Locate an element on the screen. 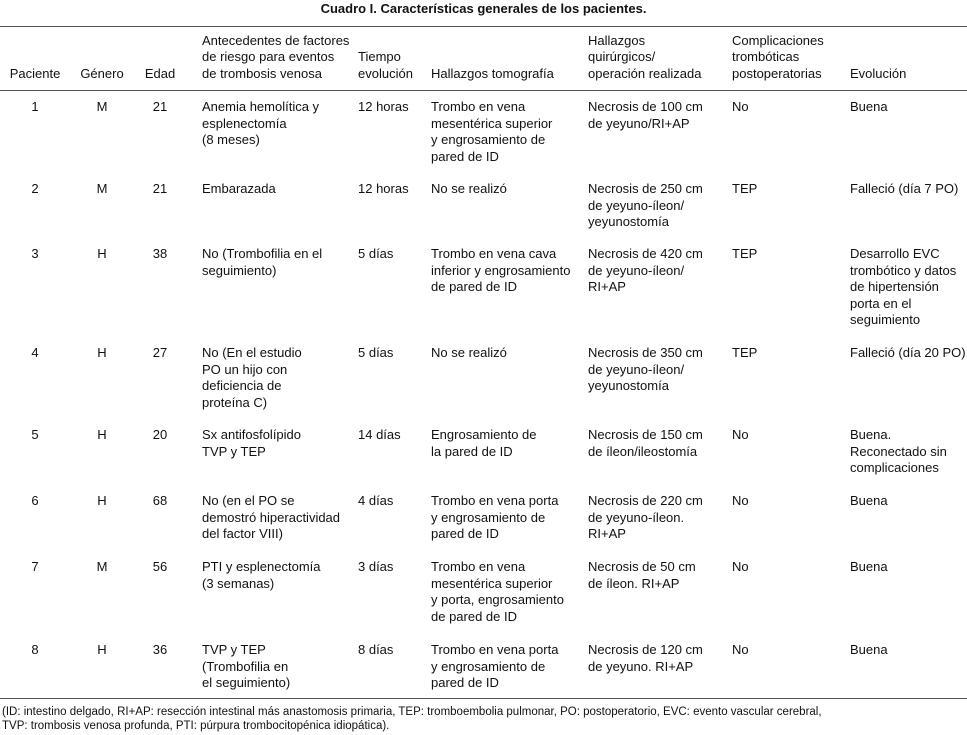  cell: 3 días is located at coordinates (376, 566).